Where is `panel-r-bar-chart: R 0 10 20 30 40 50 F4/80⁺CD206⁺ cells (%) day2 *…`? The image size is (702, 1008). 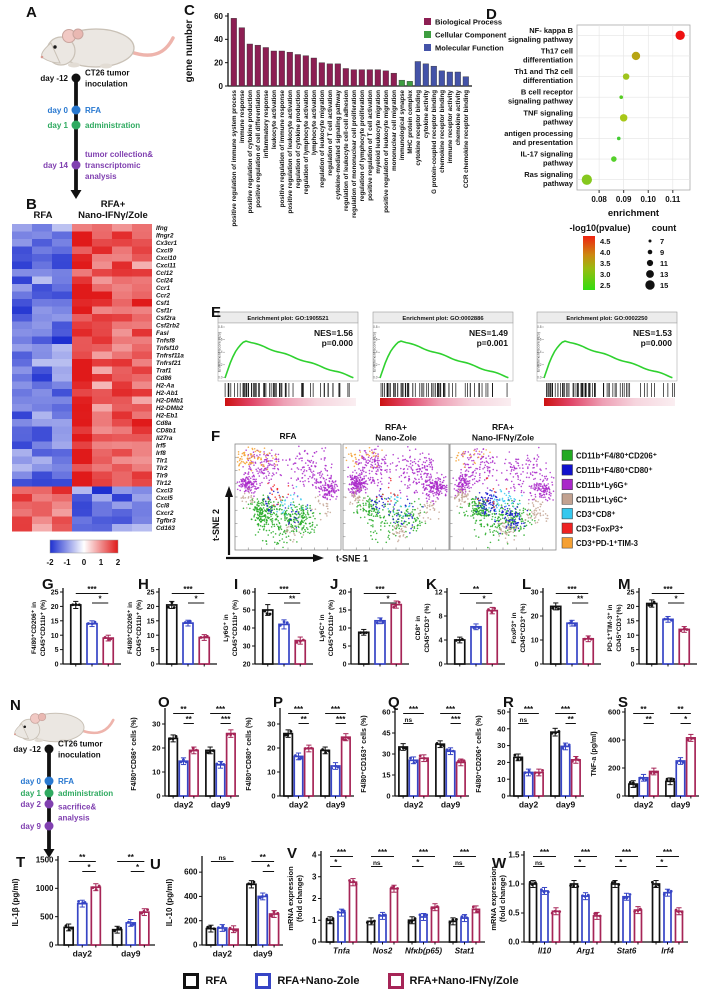
panel-r-bar-chart: R 0 10 20 30 40 50 F4/80⁺CD206⁺ cells (%) day2 *… is located at coordinates (530, 760).